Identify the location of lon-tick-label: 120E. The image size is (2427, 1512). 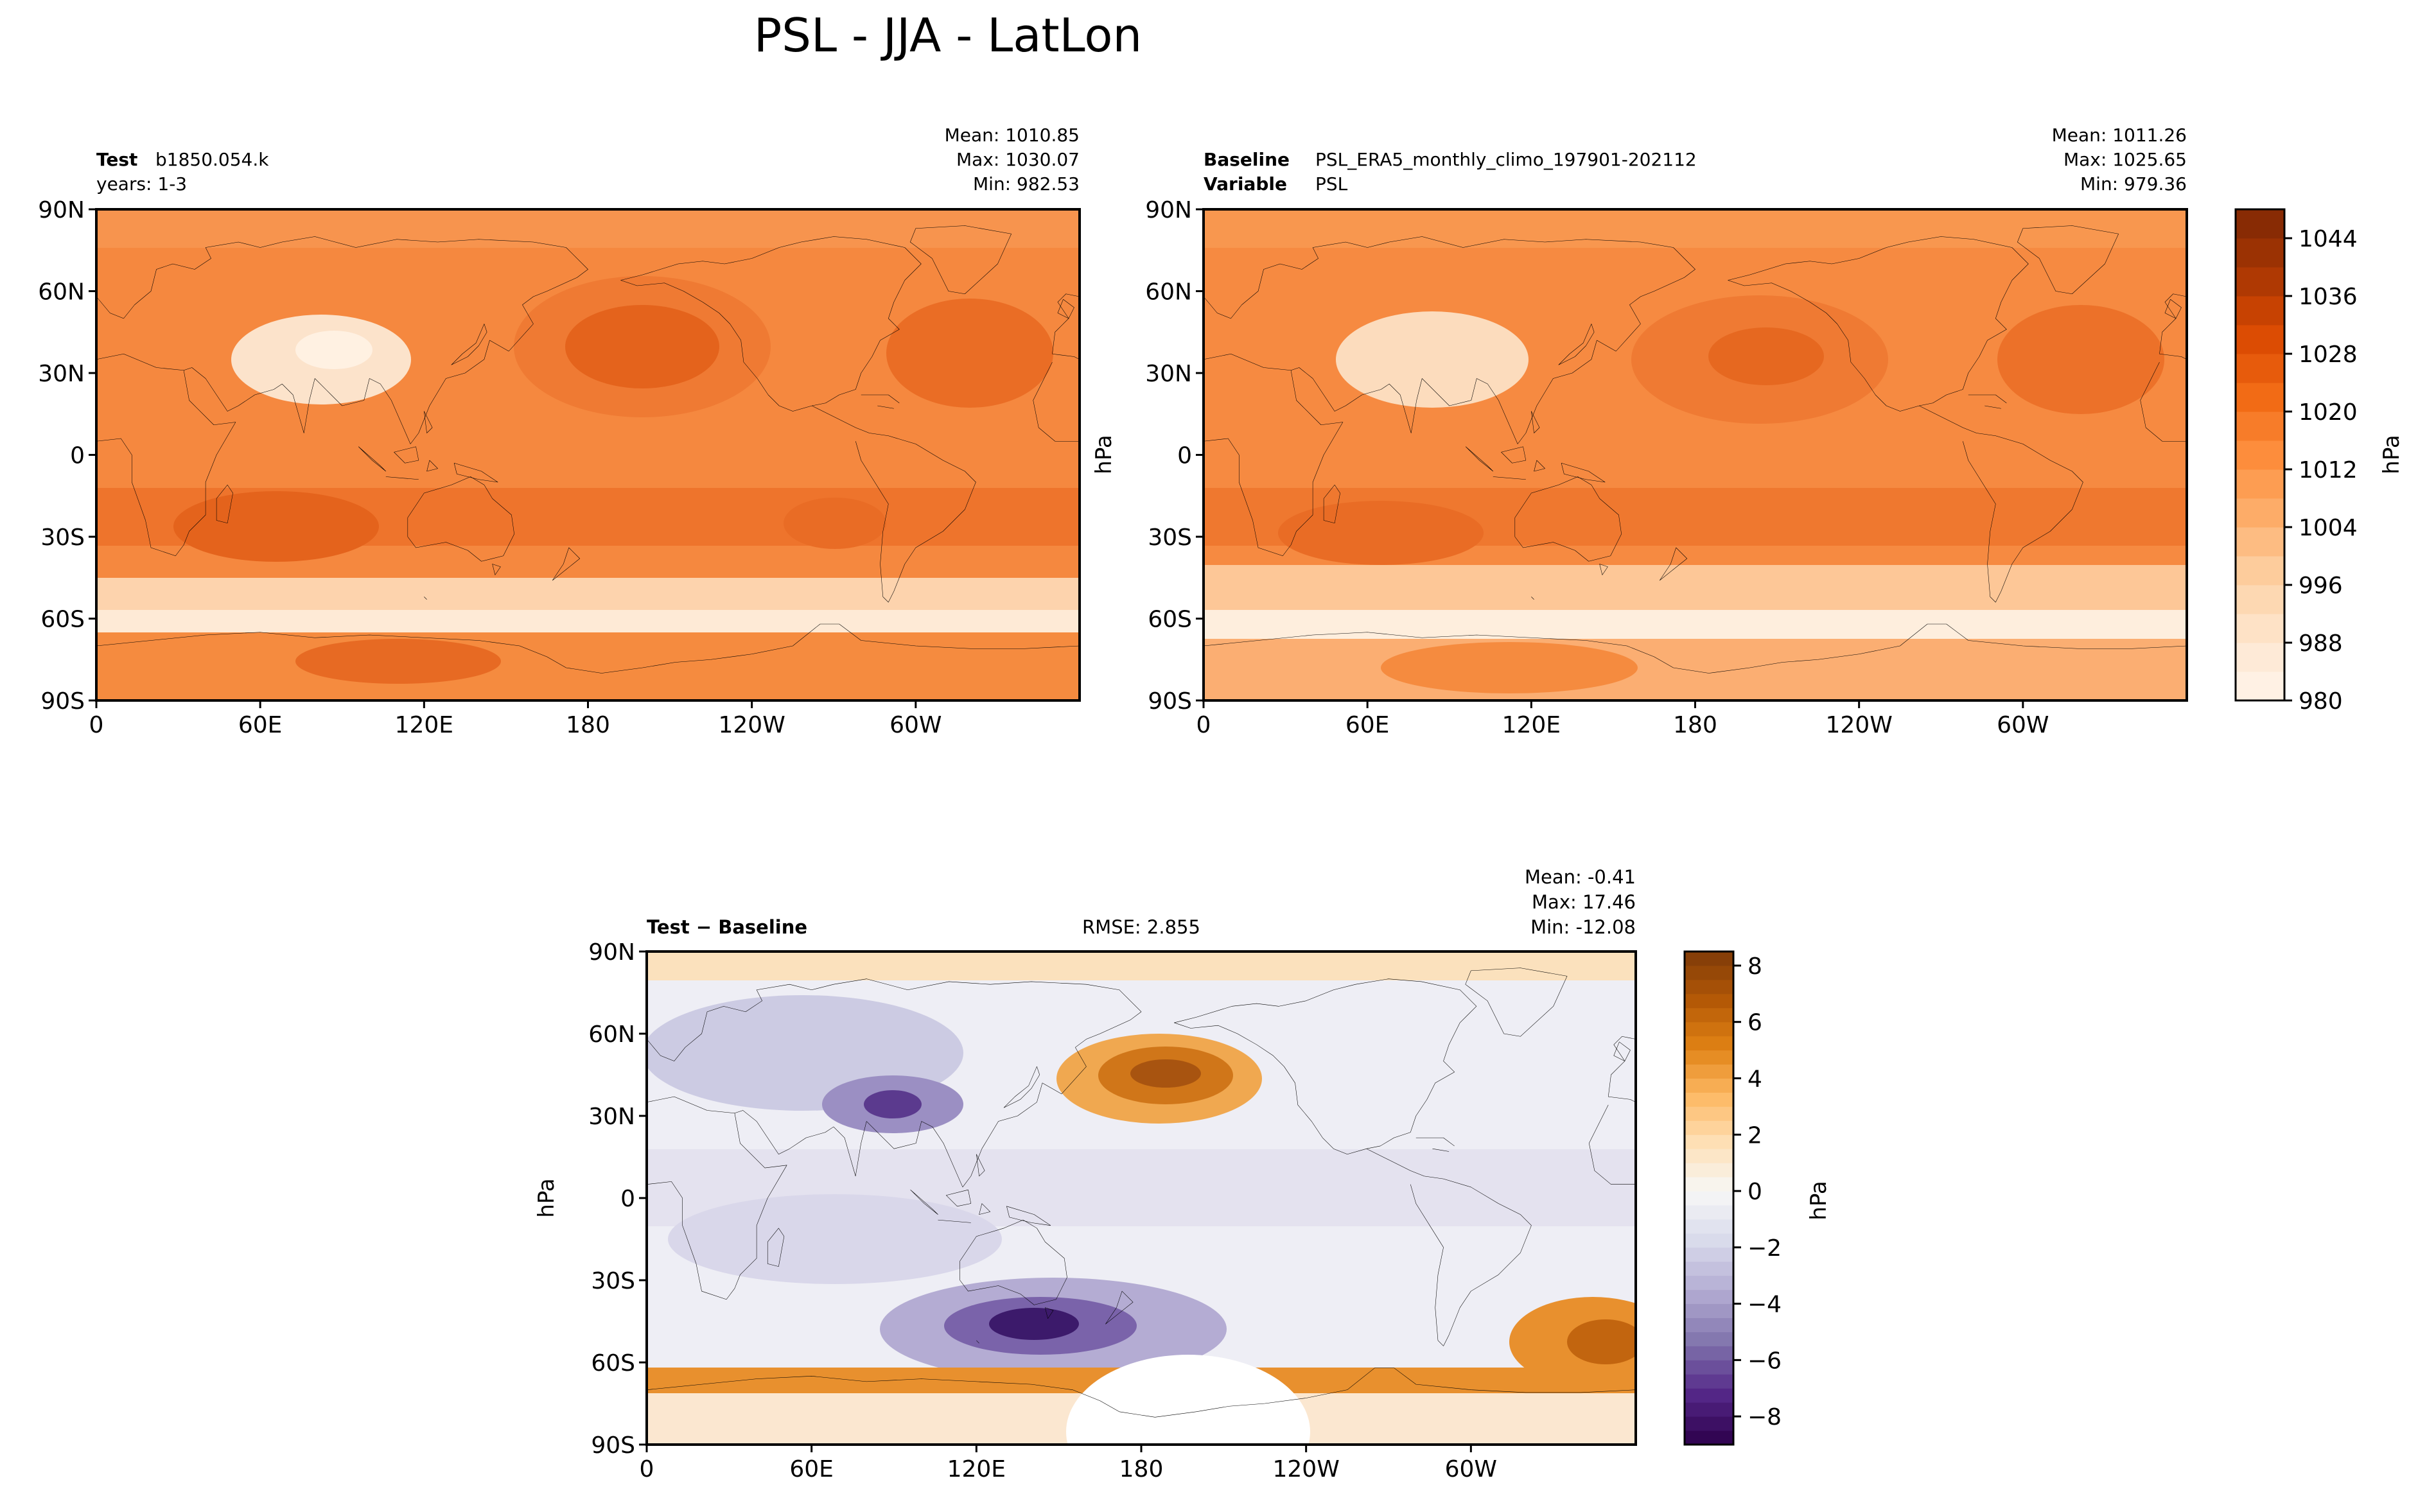
(976, 1469).